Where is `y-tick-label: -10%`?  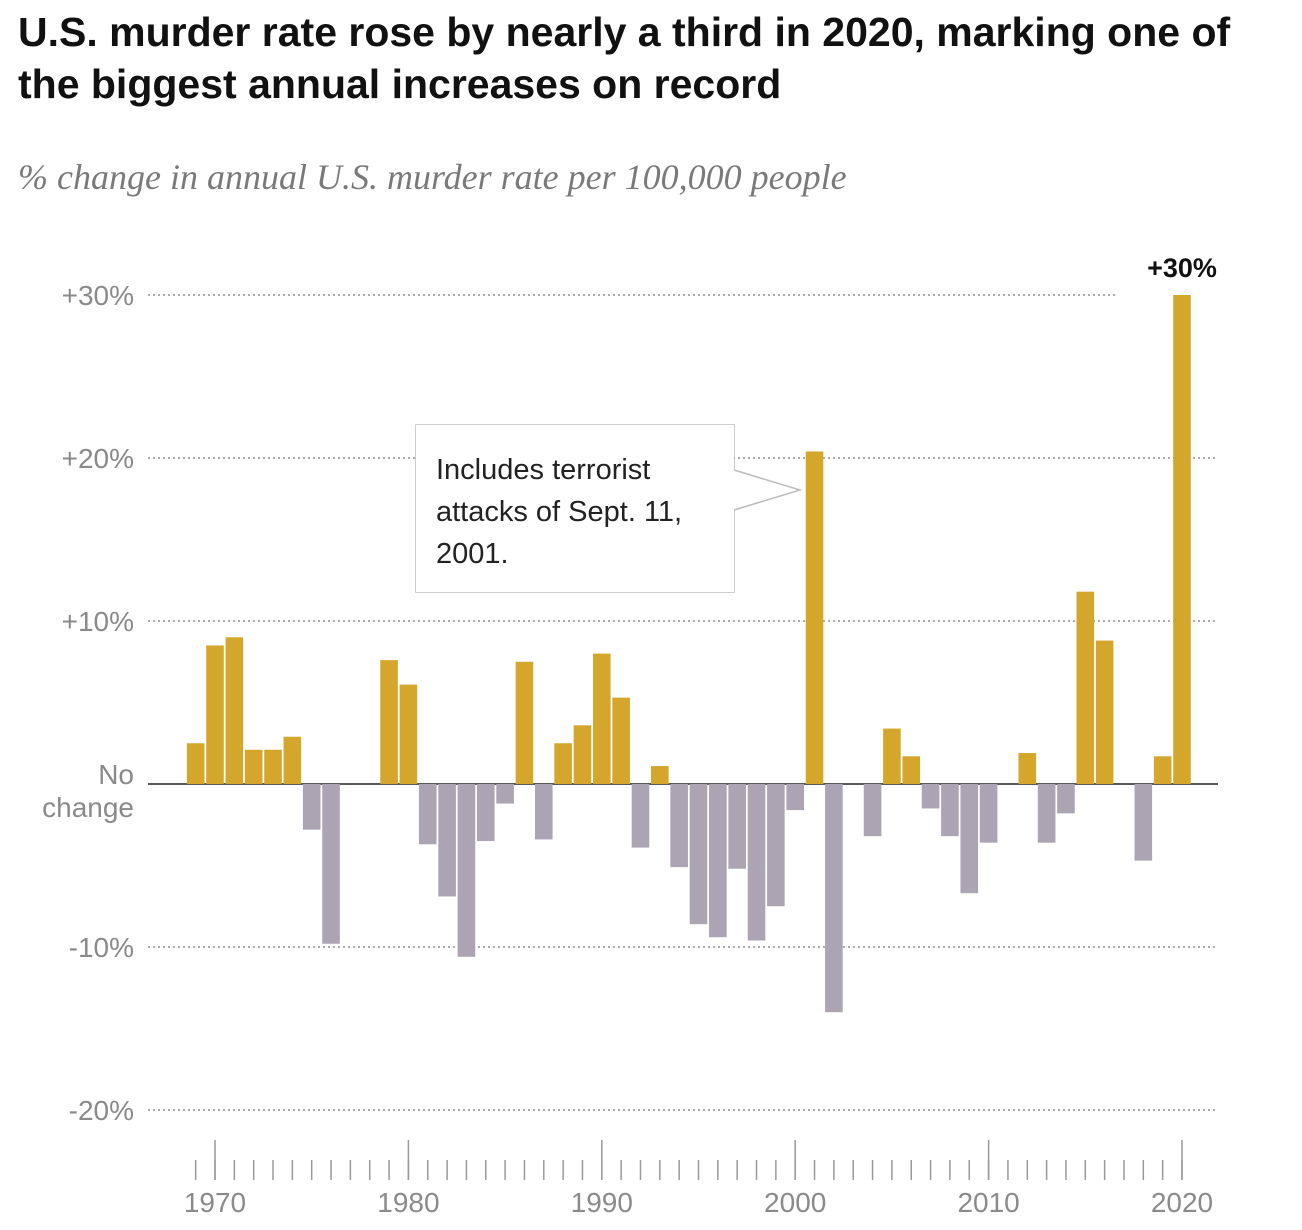
y-tick-label: -10% is located at coordinates (101, 947).